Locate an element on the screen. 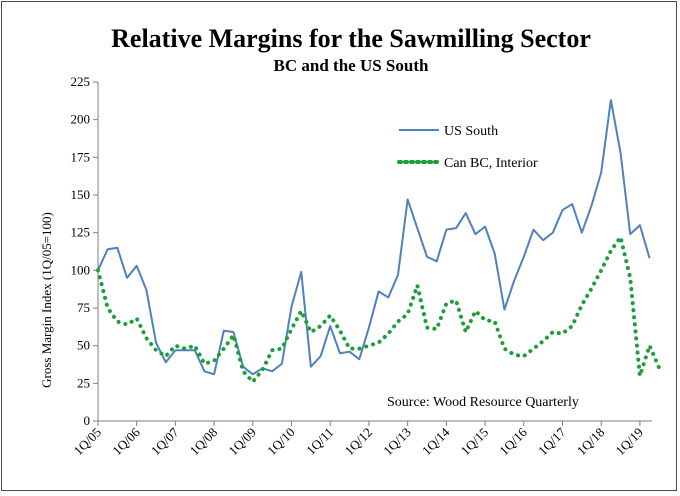  x-tick-label: 1Q/12 is located at coordinates (358, 442).